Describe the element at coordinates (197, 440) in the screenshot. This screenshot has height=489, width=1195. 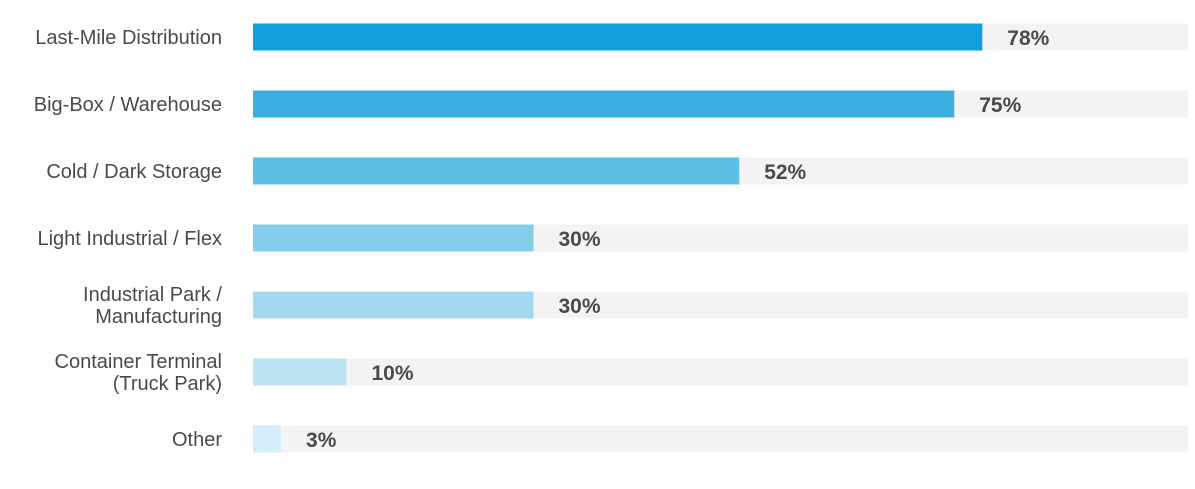
I see `category-label: Other` at that location.